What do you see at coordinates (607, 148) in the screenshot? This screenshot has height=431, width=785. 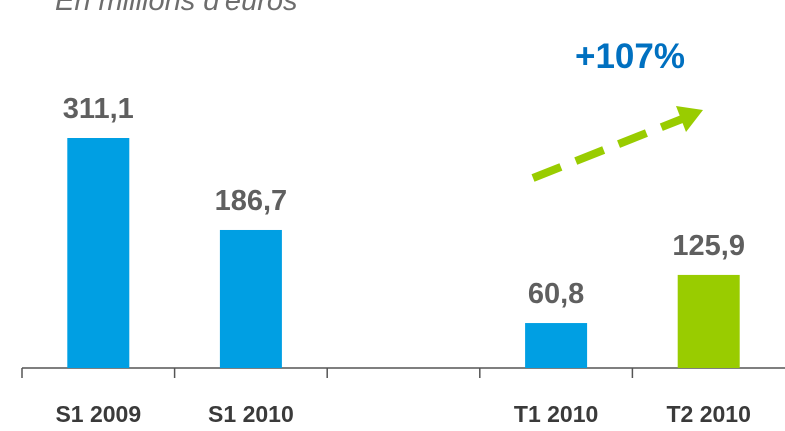 I see `trend-arrow-shaft` at bounding box center [607, 148].